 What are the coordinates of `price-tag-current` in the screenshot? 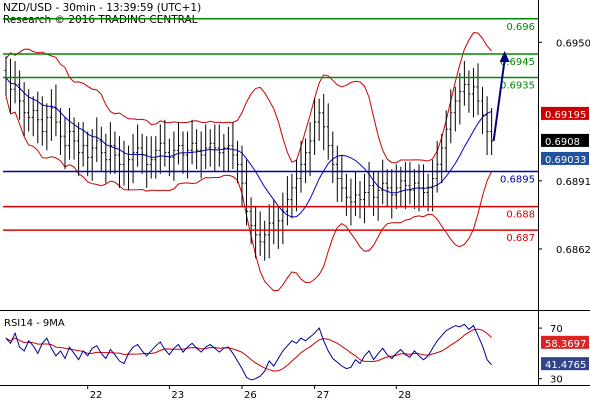 It's located at (565, 140).